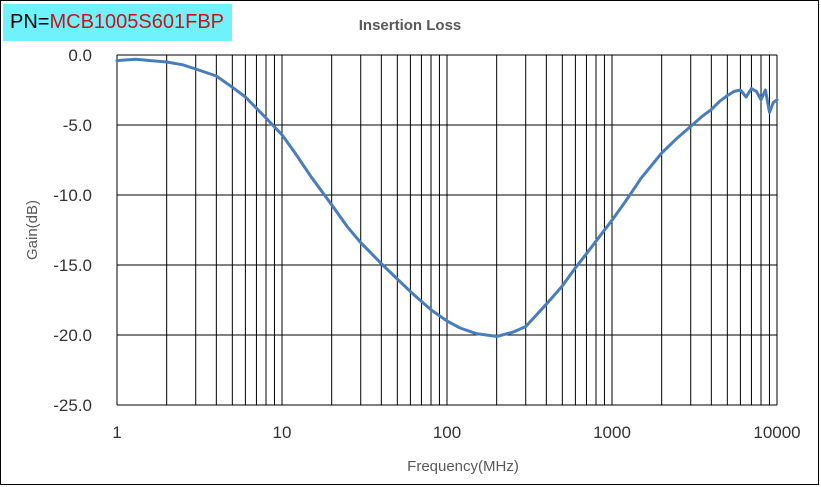  Describe the element at coordinates (776, 432) in the screenshot. I see `x-tick-label: 10000` at that location.